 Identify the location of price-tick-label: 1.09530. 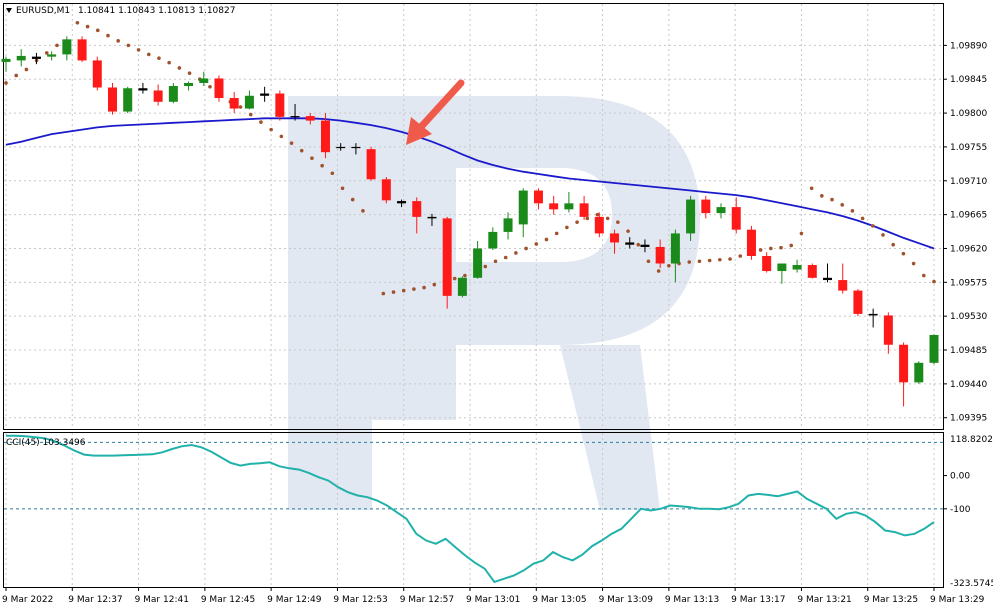
(968, 317).